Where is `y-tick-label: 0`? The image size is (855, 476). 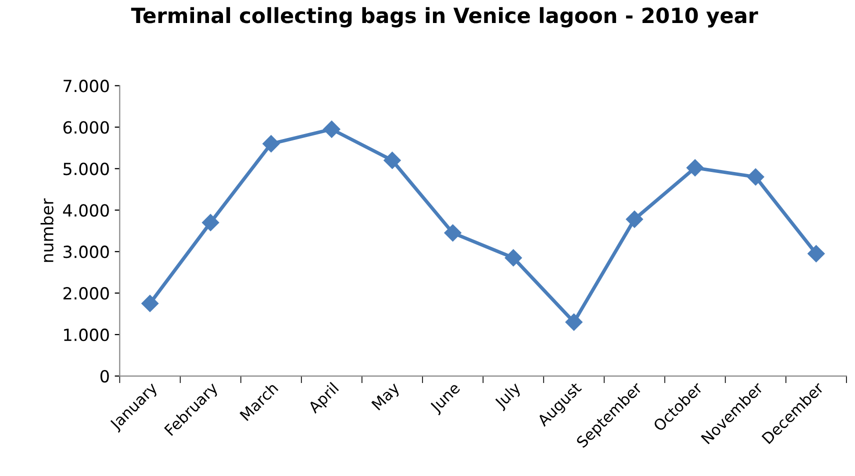
y-tick-label: 0 is located at coordinates (104, 376).